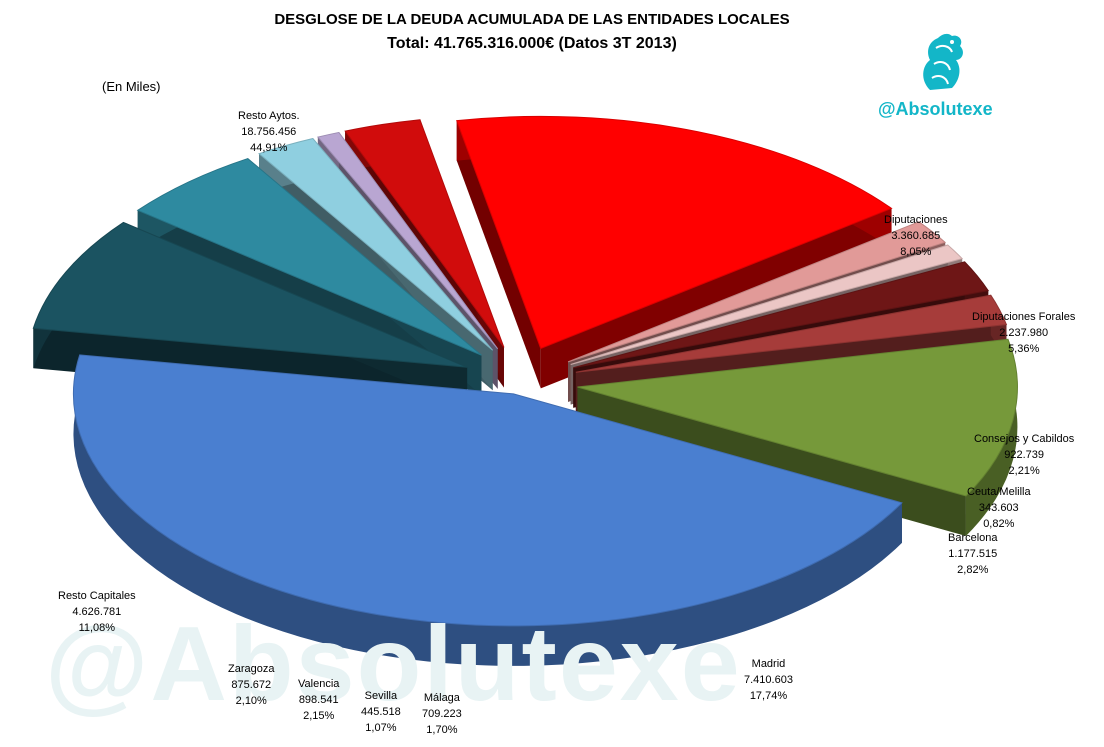 The image size is (1104, 747). I want to click on slice-label-pct: 2,82%, so click(973, 570).